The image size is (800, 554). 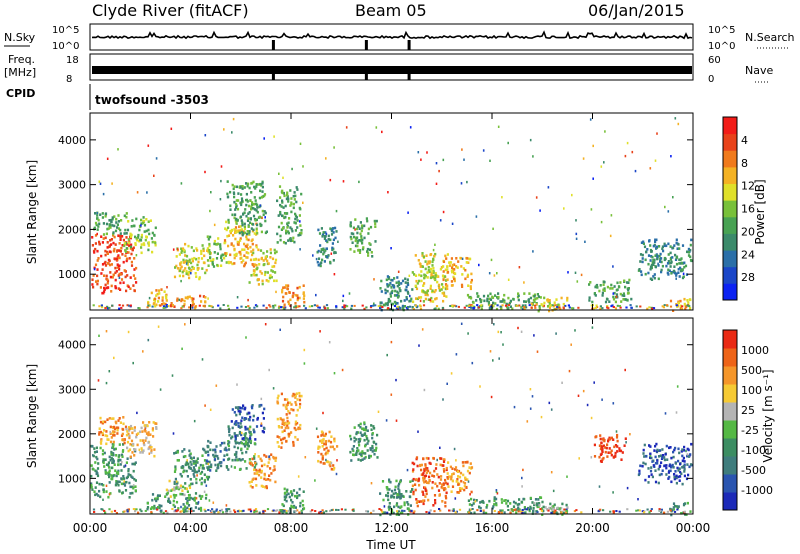 What do you see at coordinates (748, 186) in the screenshot?
I see `colorbar-tick-2: 12` at bounding box center [748, 186].